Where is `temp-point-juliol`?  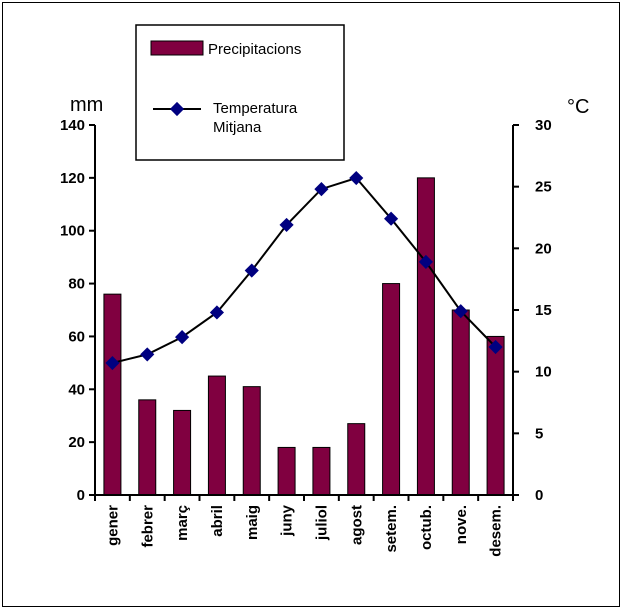 temp-point-juliol is located at coordinates (321, 189).